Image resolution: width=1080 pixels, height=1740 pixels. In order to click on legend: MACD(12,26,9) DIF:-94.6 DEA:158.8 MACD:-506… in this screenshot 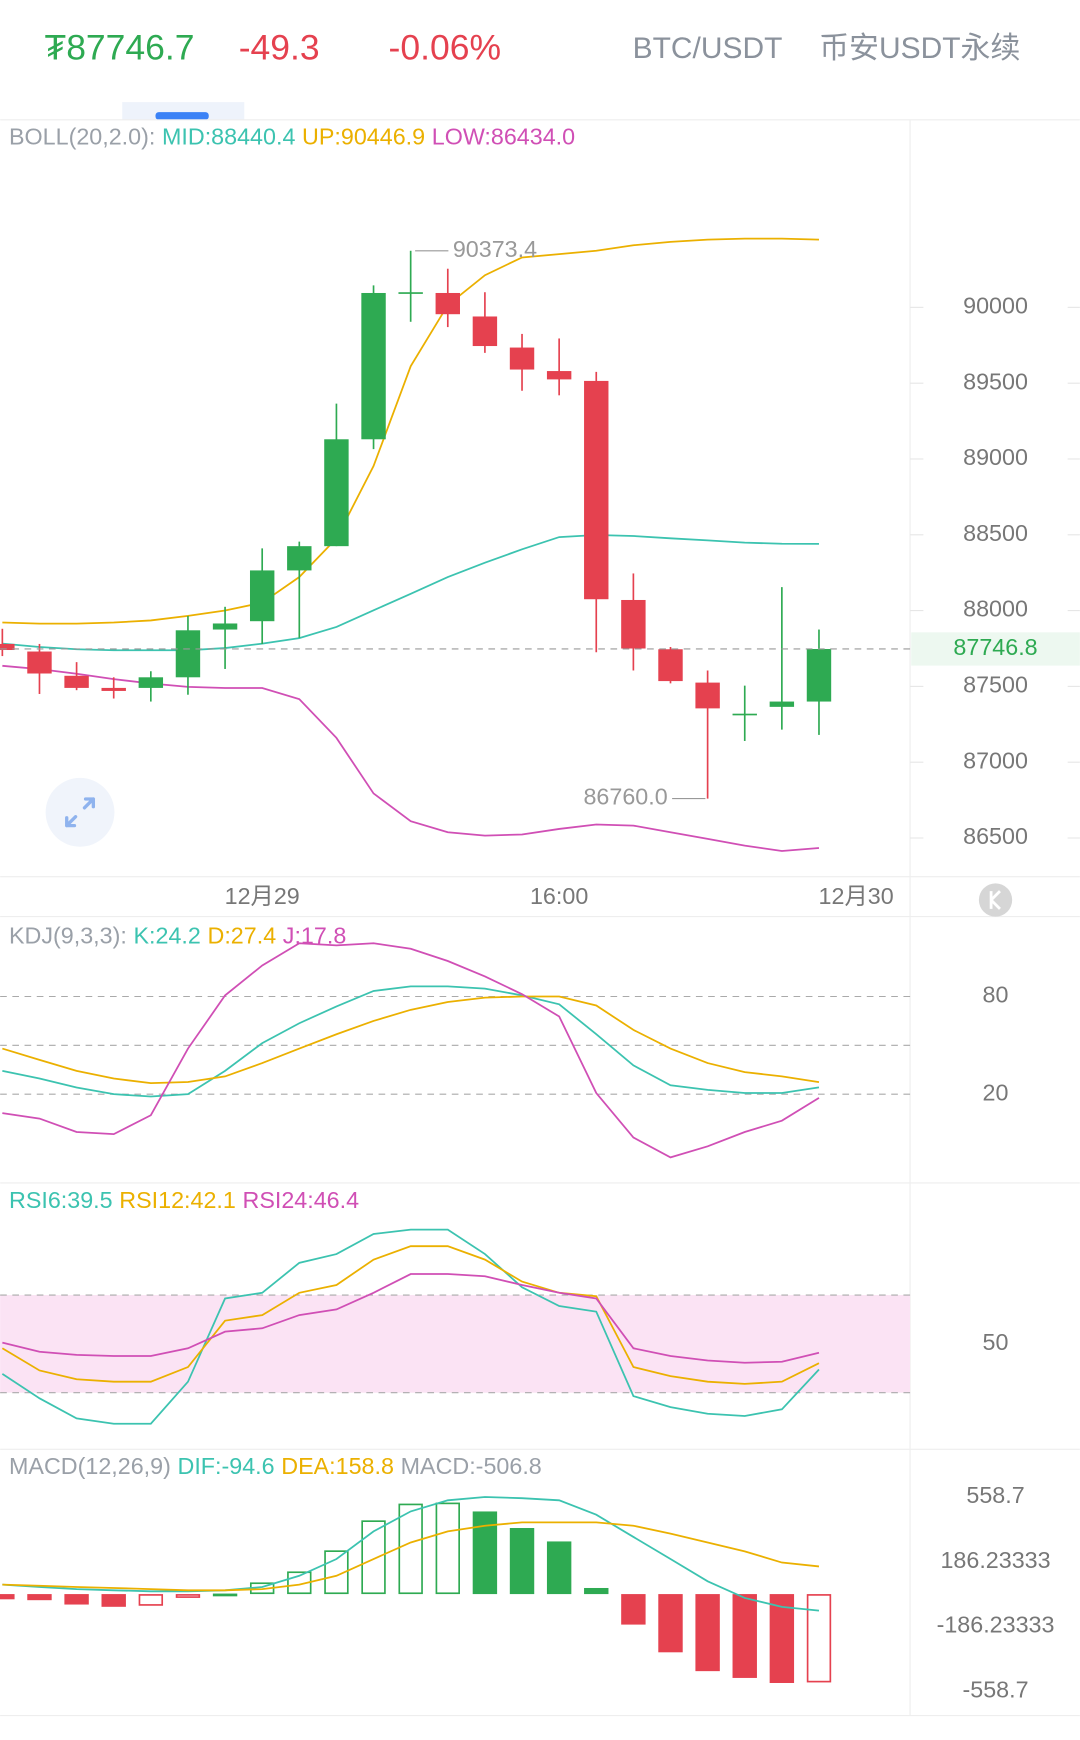, I will do `click(275, 1466)`.